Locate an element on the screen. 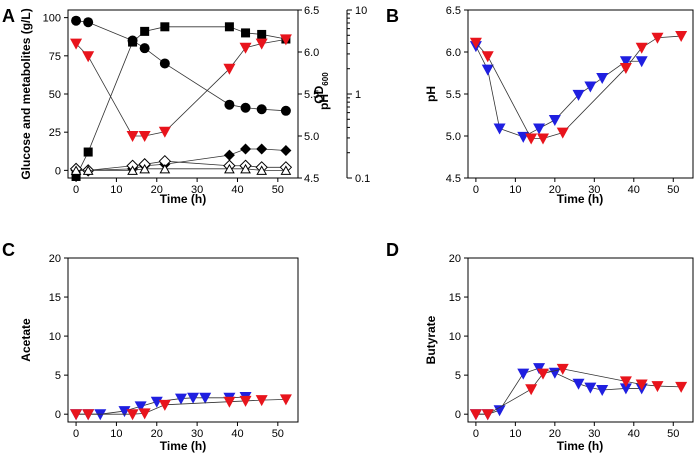 The image size is (699, 461). series-A-ph is located at coordinates (181, 88).